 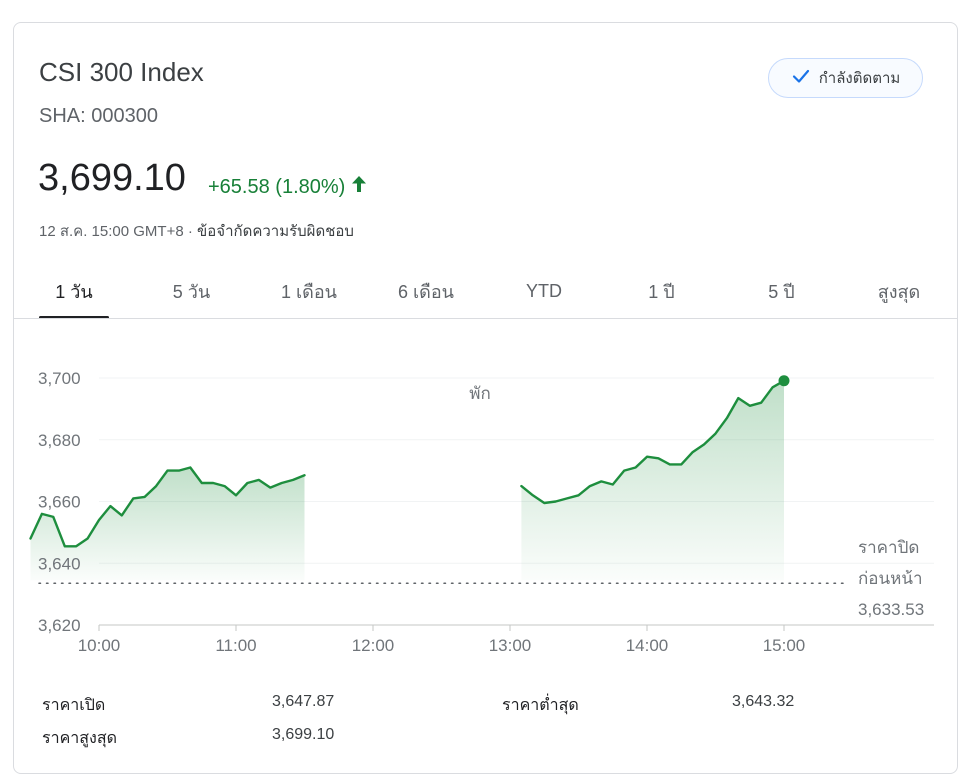 What do you see at coordinates (59, 502) in the screenshot?
I see `y-tick-label: 3,660` at bounding box center [59, 502].